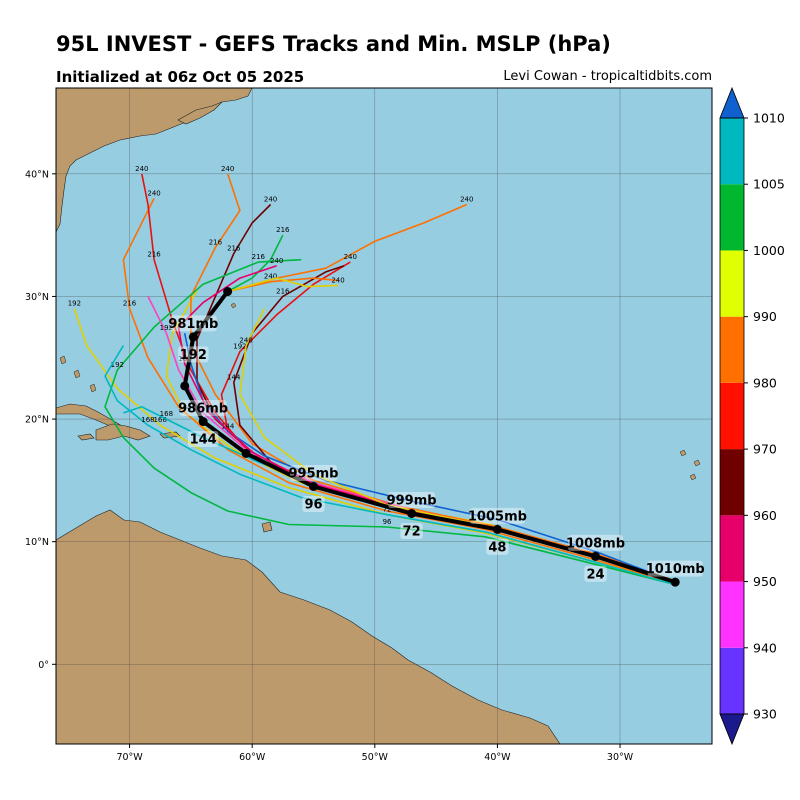 This screenshot has width=800, height=800. Describe the element at coordinates (620, 757) in the screenshot. I see `lon-tick-label: 30°W` at that location.